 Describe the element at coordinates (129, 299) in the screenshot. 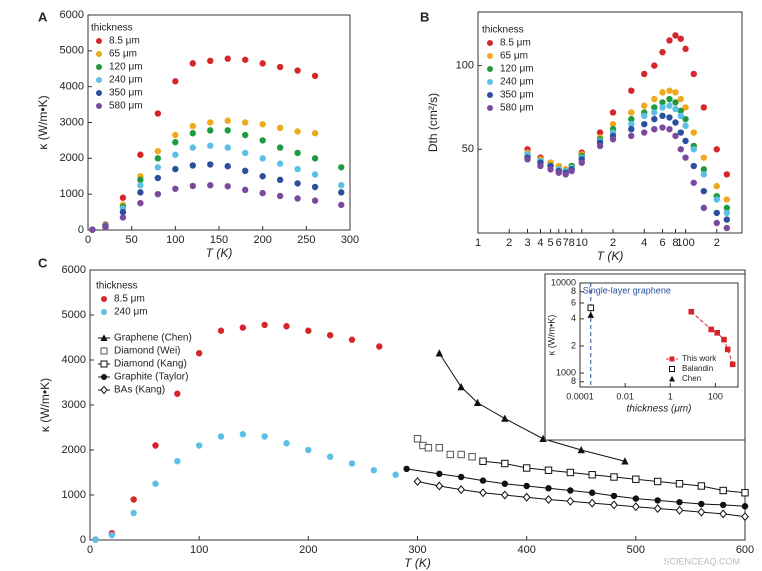

I see `legend-label: 8.5 μm` at that location.